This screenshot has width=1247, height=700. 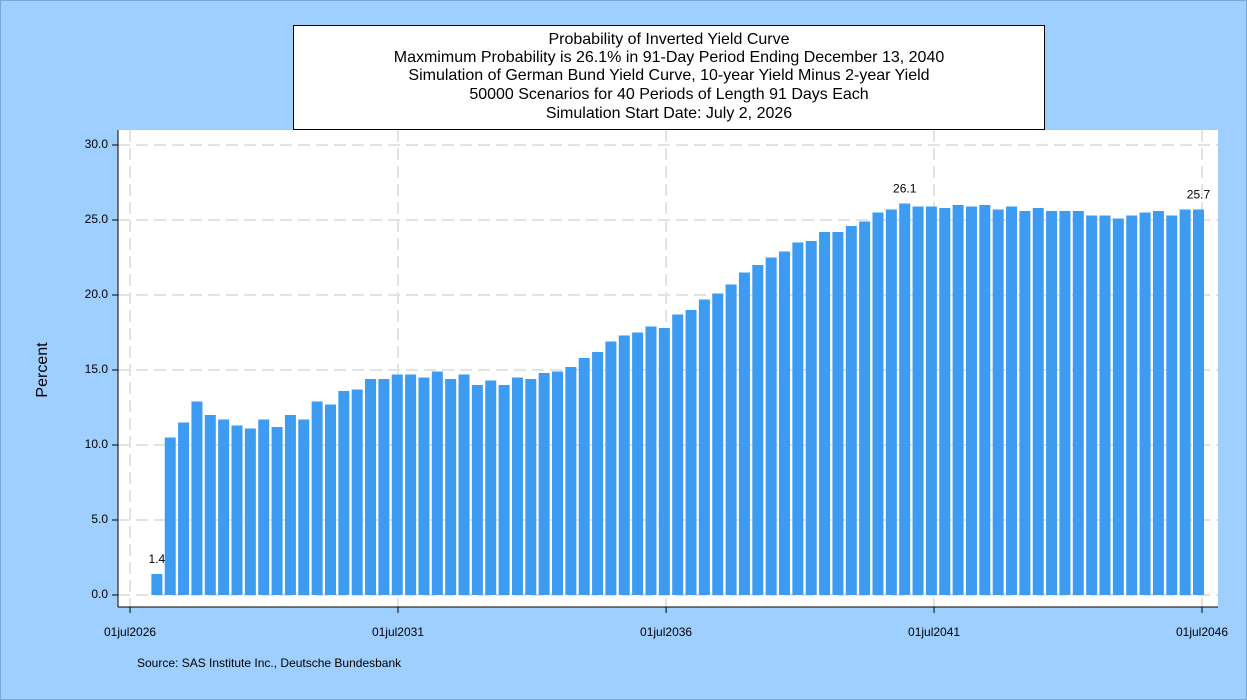 I want to click on y-tick-label: 15.0, so click(x=97, y=369).